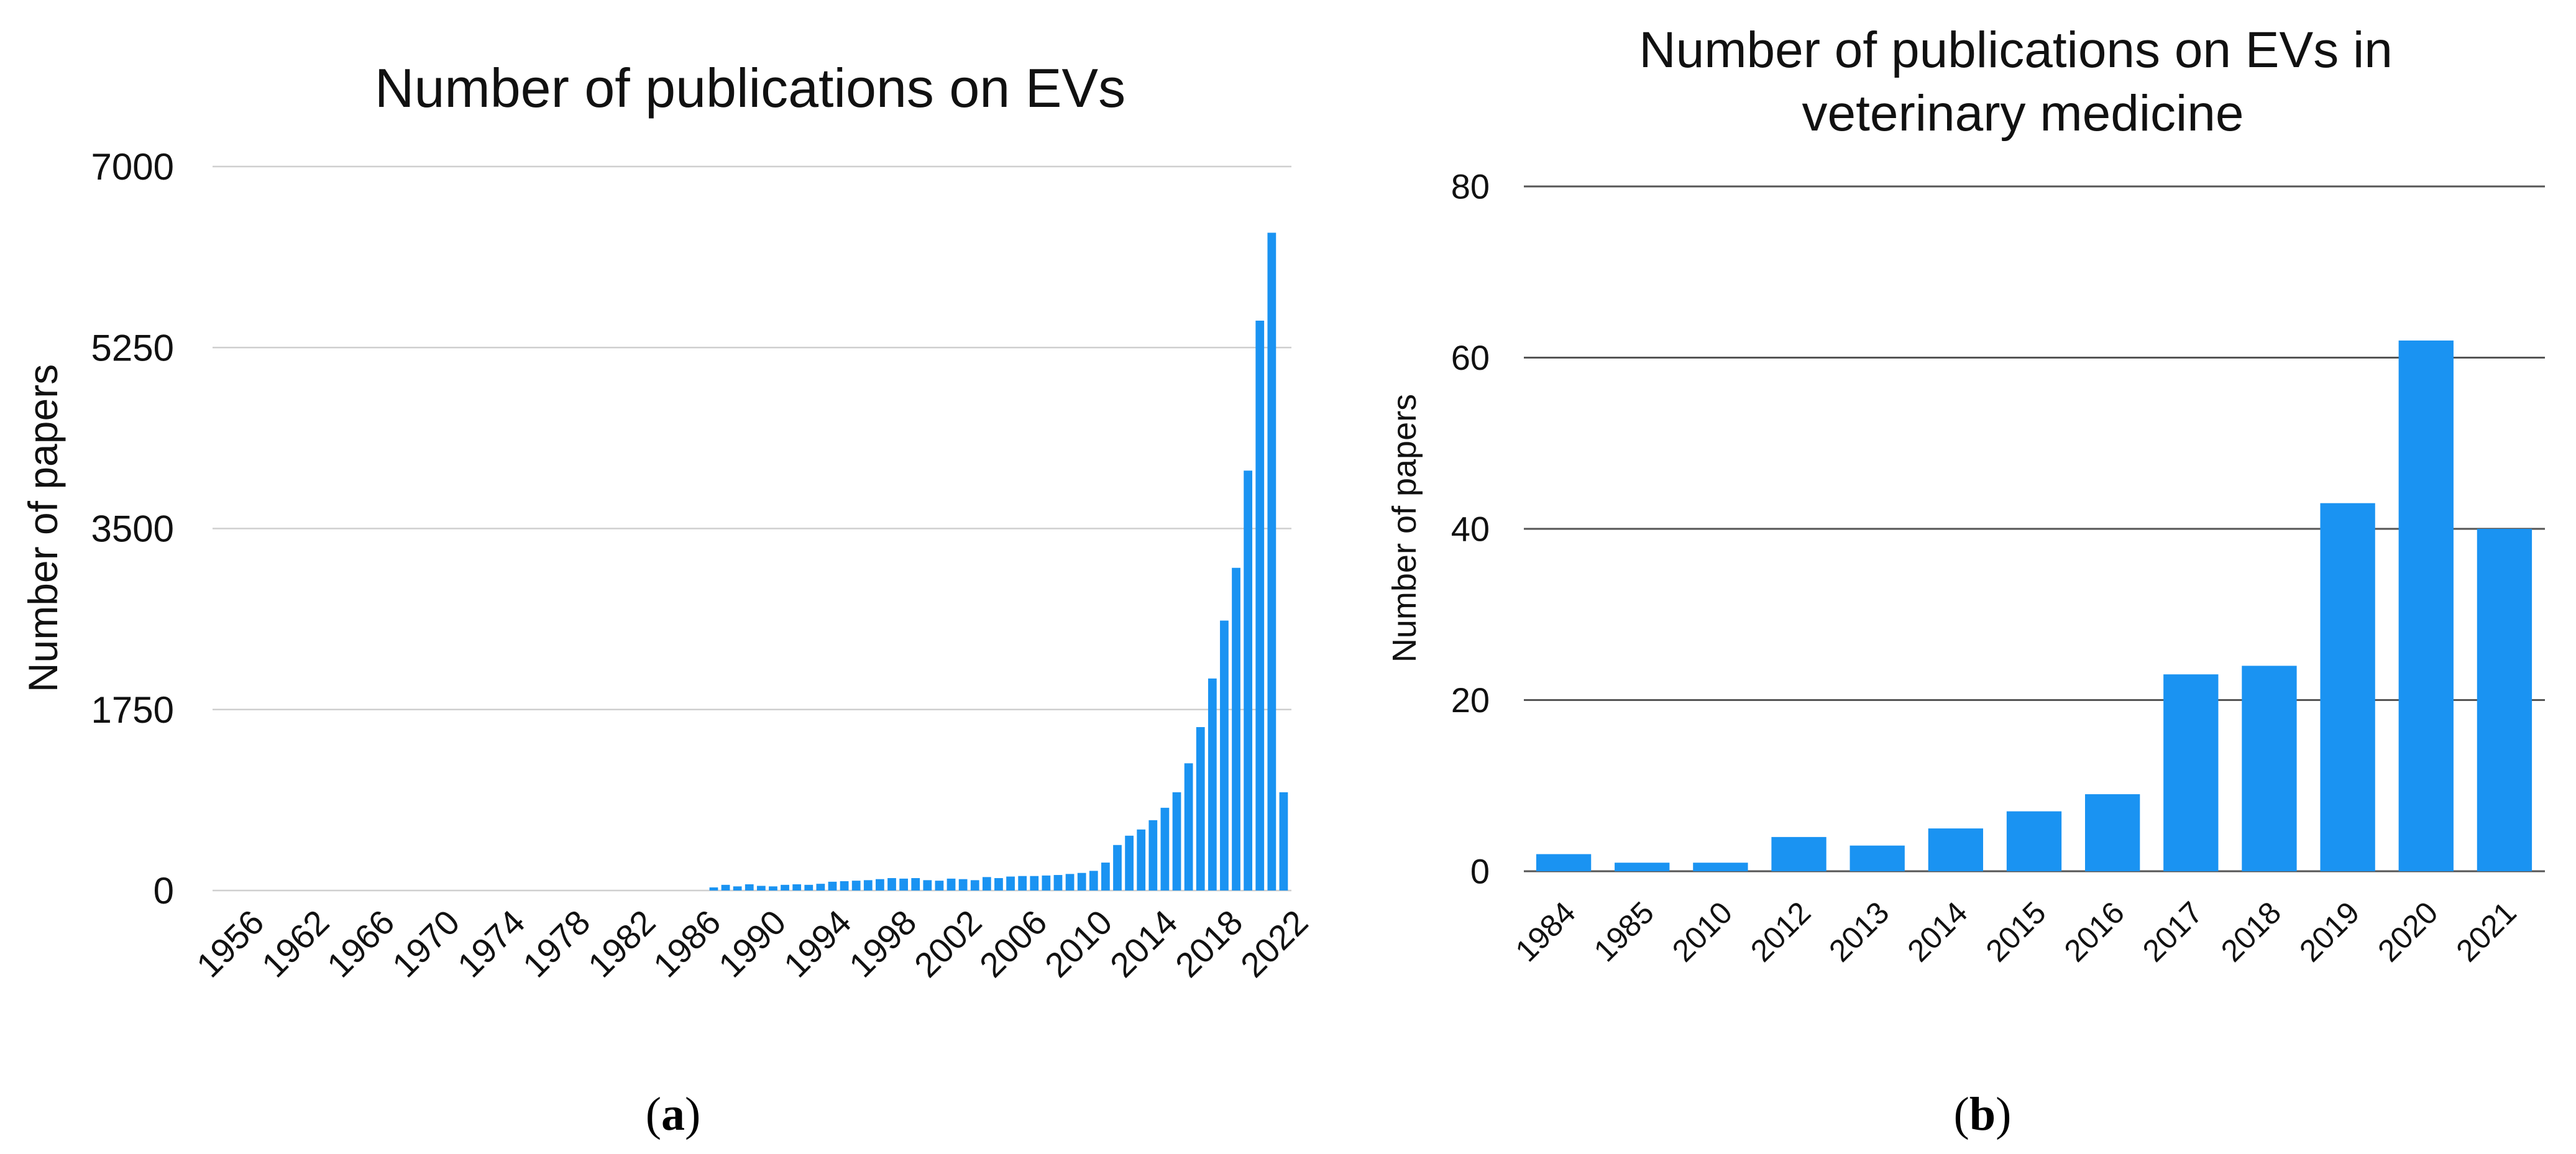  What do you see at coordinates (820, 887) in the screenshot?
I see `chart-a-bar-1983` at bounding box center [820, 887].